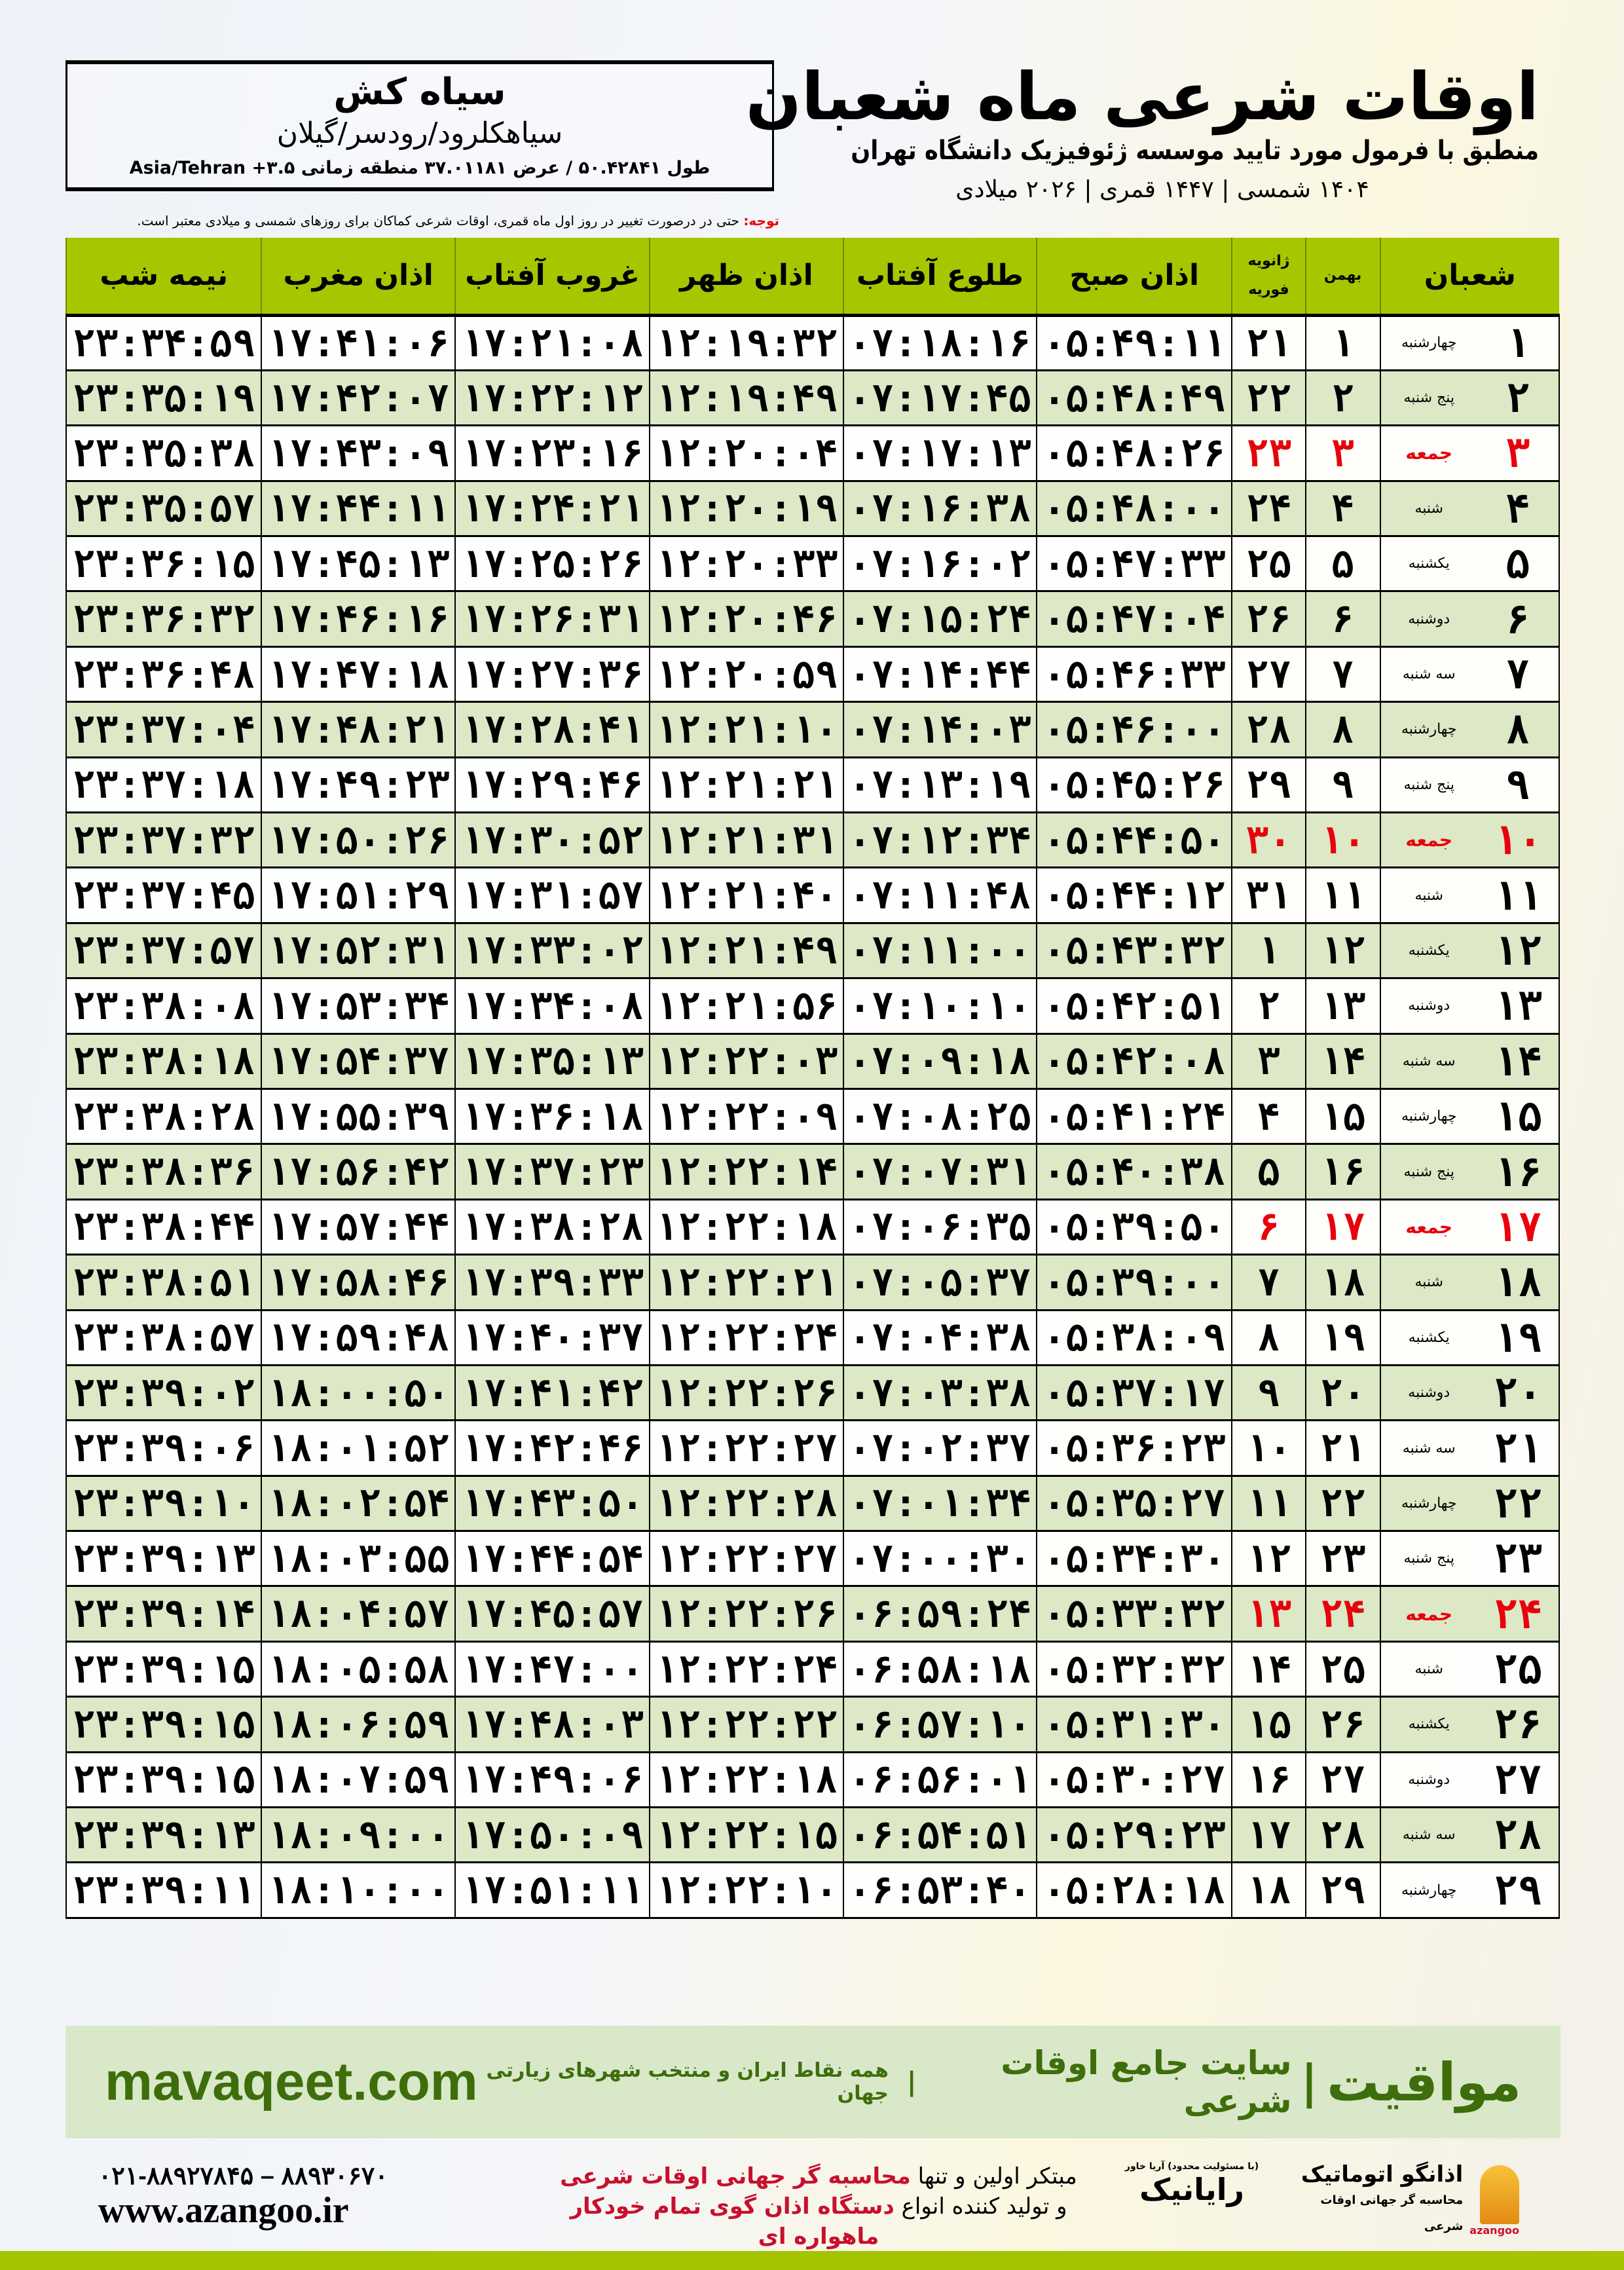 The height and width of the screenshot is (2270, 1624). Describe the element at coordinates (164, 508) in the screenshot. I see `cell-nime: ۲۳:۳۵:۵۷` at that location.